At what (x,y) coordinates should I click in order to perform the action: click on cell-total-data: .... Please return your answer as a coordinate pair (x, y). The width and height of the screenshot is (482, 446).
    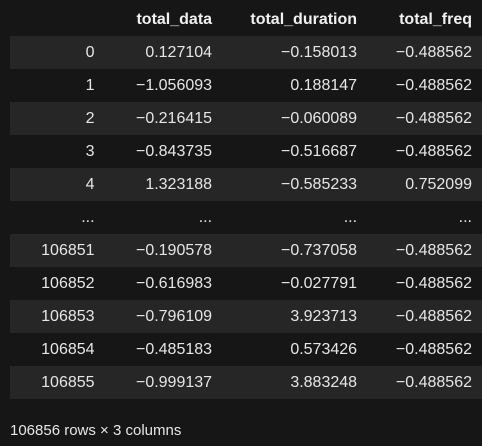
    Looking at the image, I should click on (205, 217).